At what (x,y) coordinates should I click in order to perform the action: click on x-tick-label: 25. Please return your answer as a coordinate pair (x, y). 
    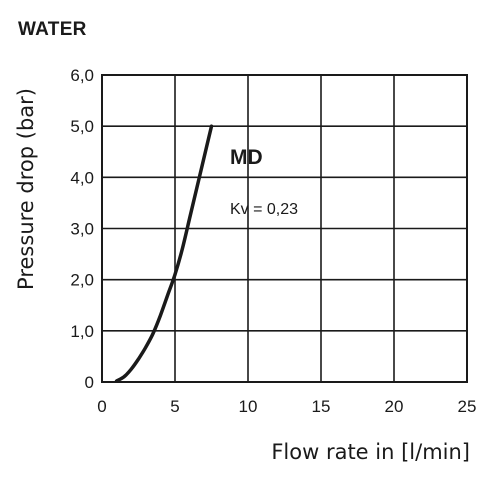
    Looking at the image, I should click on (467, 406).